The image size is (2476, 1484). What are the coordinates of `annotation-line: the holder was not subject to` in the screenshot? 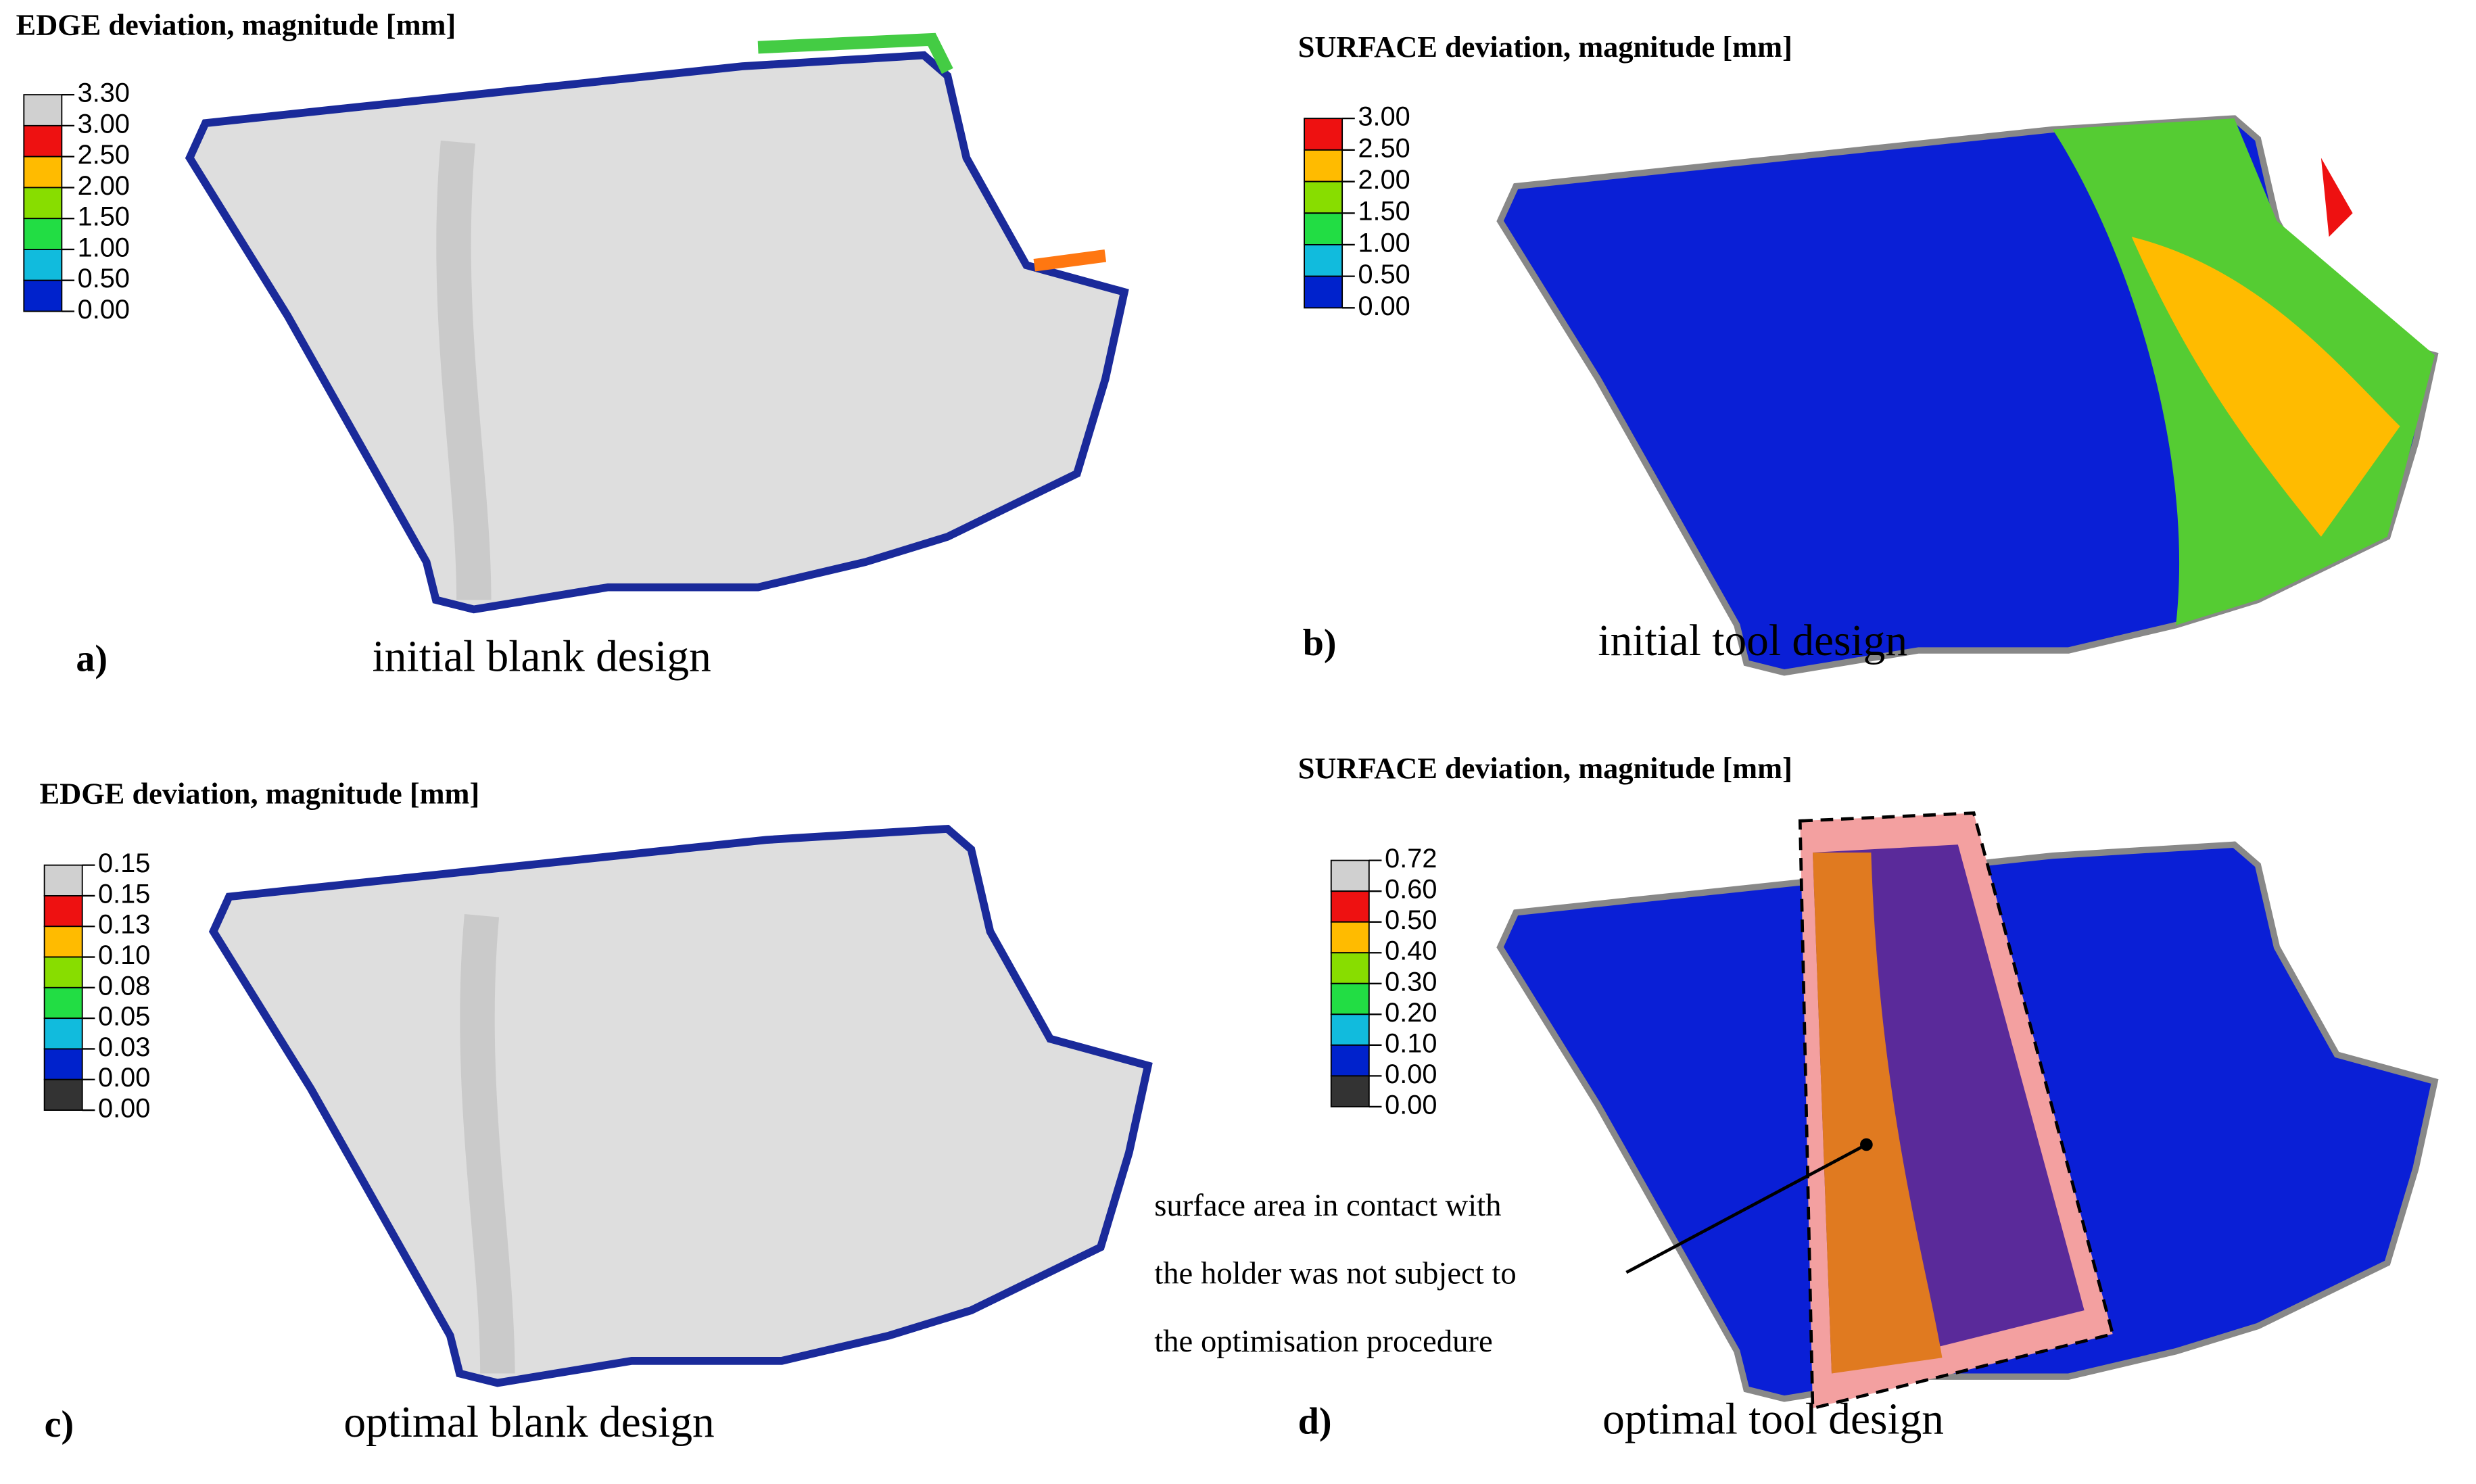 It's located at (1335, 1273).